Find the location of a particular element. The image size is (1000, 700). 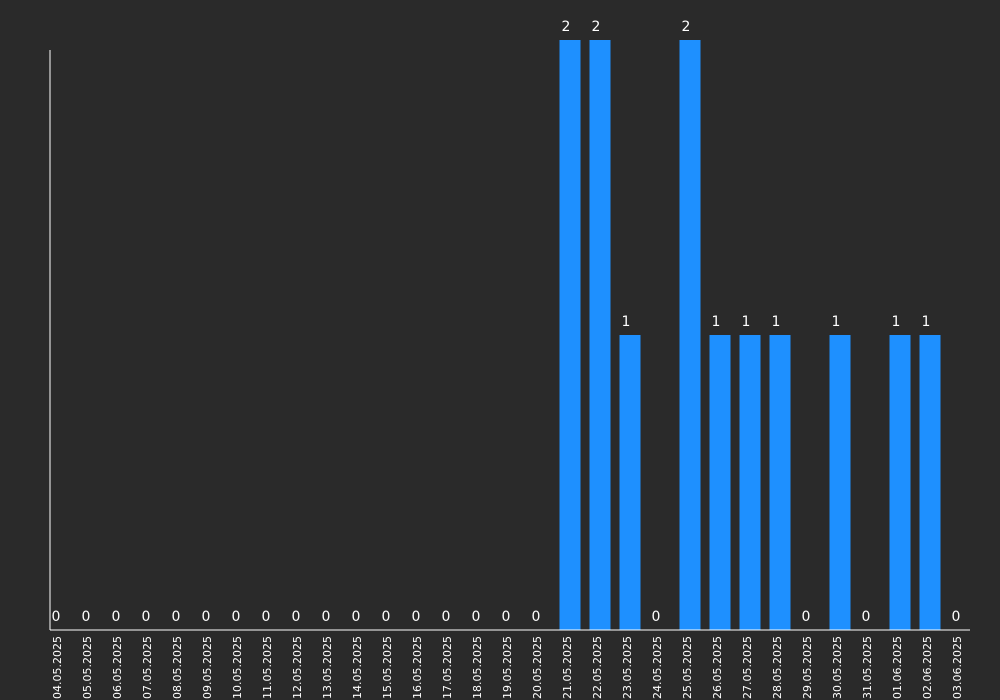

x-tick-label-30.05.2025: 30.05.2025 is located at coordinates (837, 667).